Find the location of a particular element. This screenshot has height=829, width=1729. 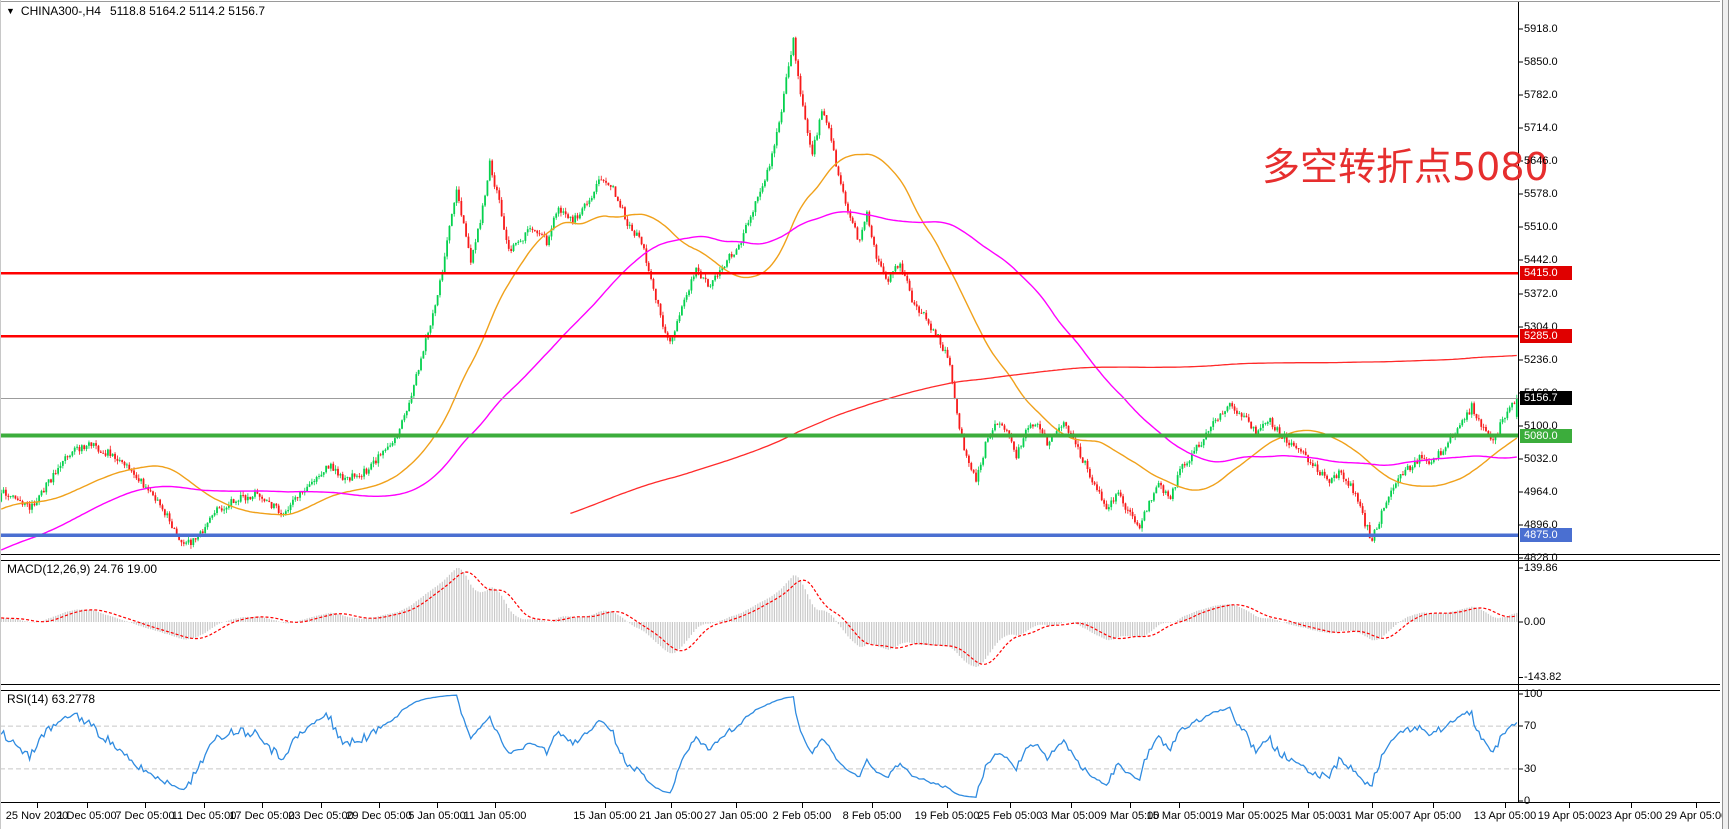

macd-tick-label: -143.82 is located at coordinates (1543, 677).